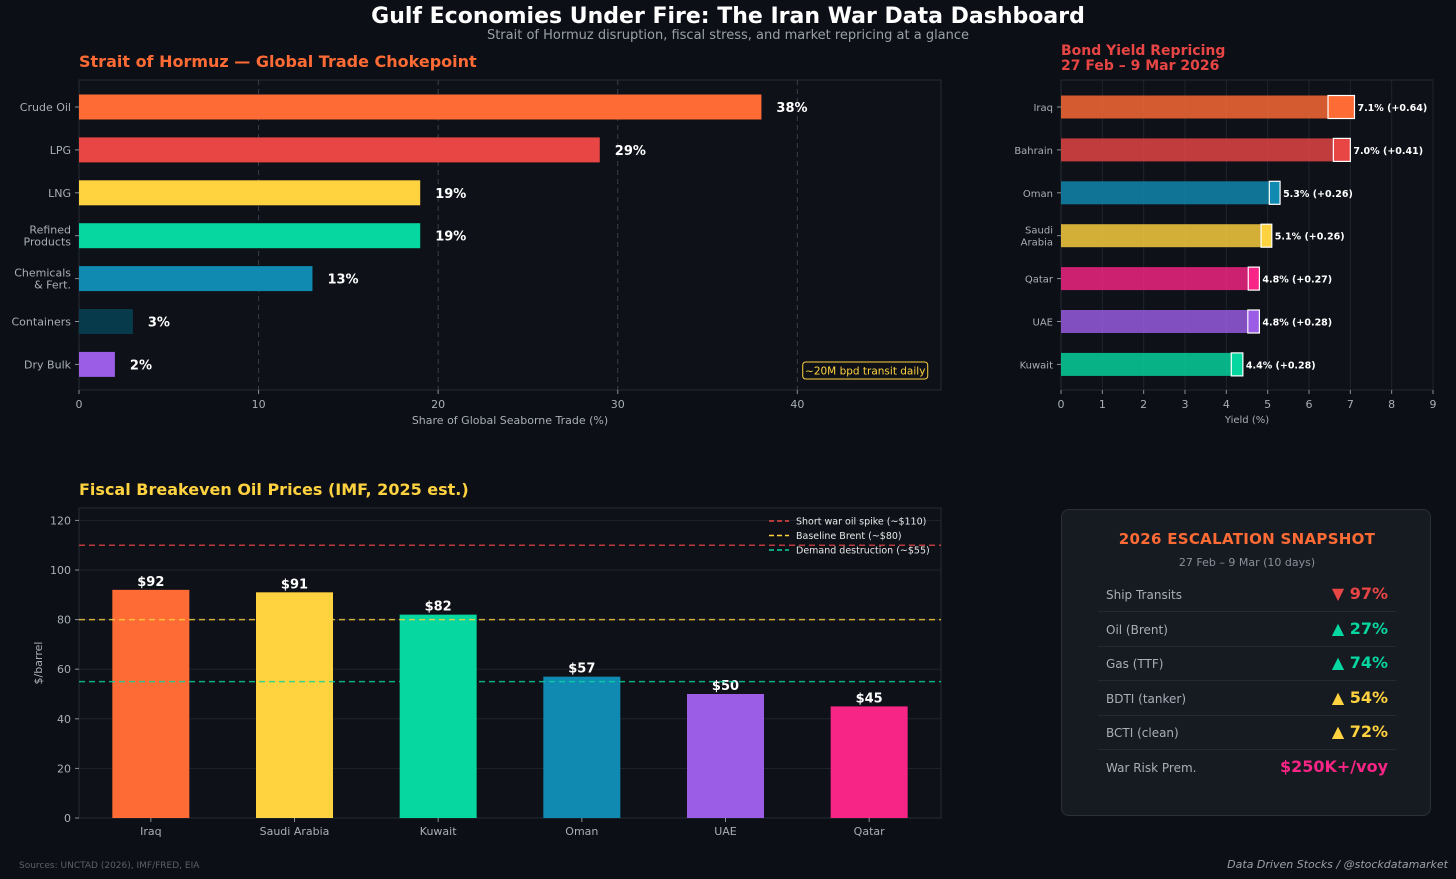 Image resolution: width=1456 pixels, height=879 pixels. I want to click on snapshot-row-label: BDTI (tanker), so click(1146, 699).